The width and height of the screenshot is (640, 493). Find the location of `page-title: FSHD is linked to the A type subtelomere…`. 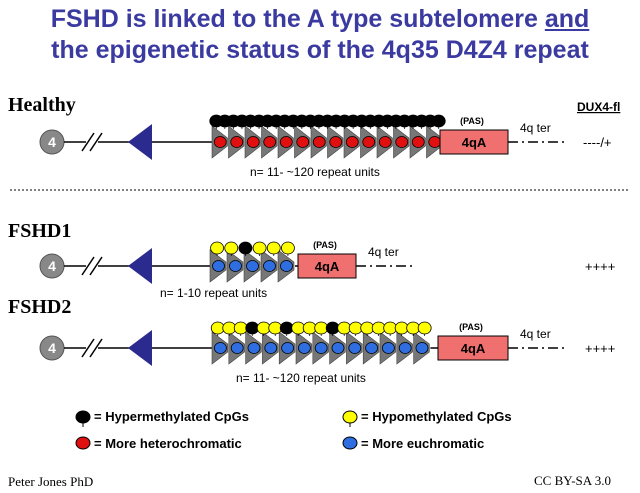

page-title: FSHD is linked to the A type subtelomere… is located at coordinates (320, 35).